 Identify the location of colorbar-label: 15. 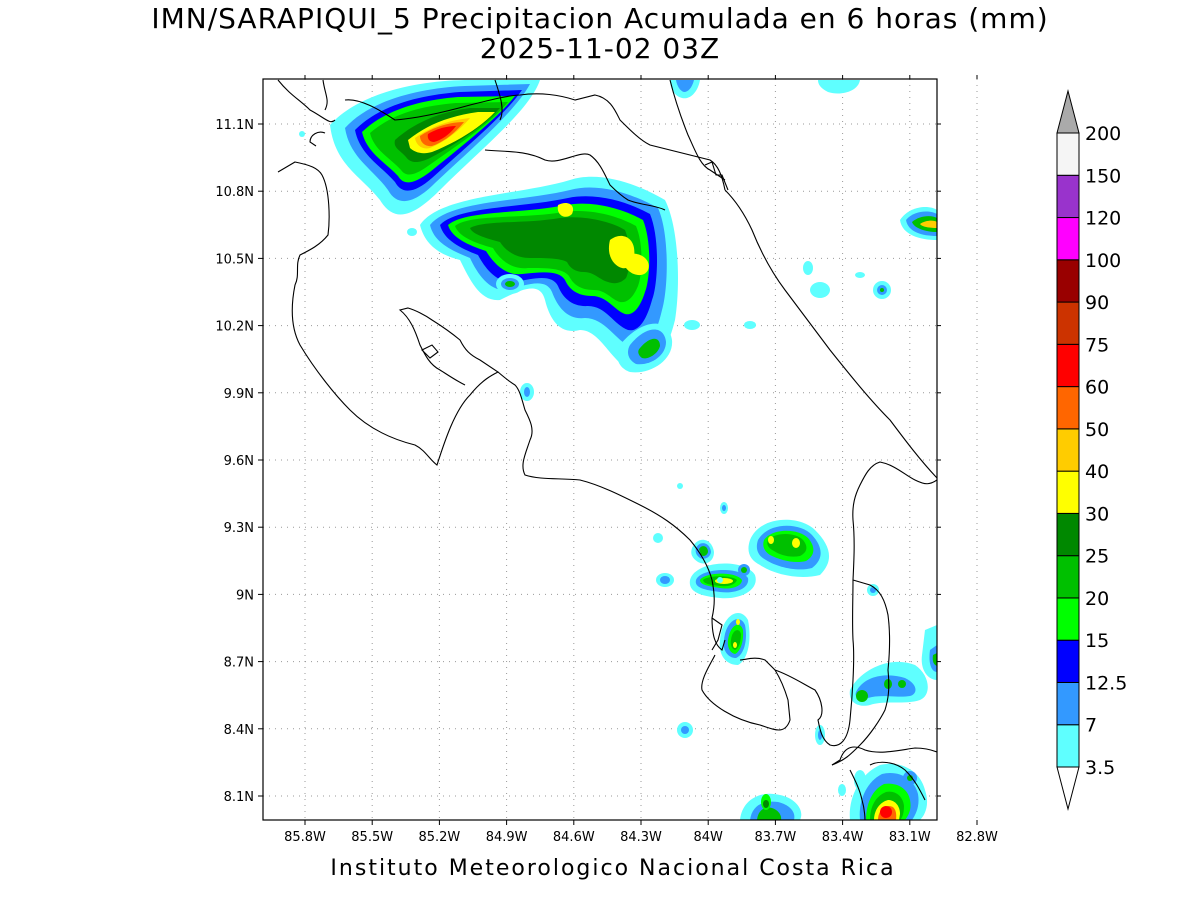
(1097, 641).